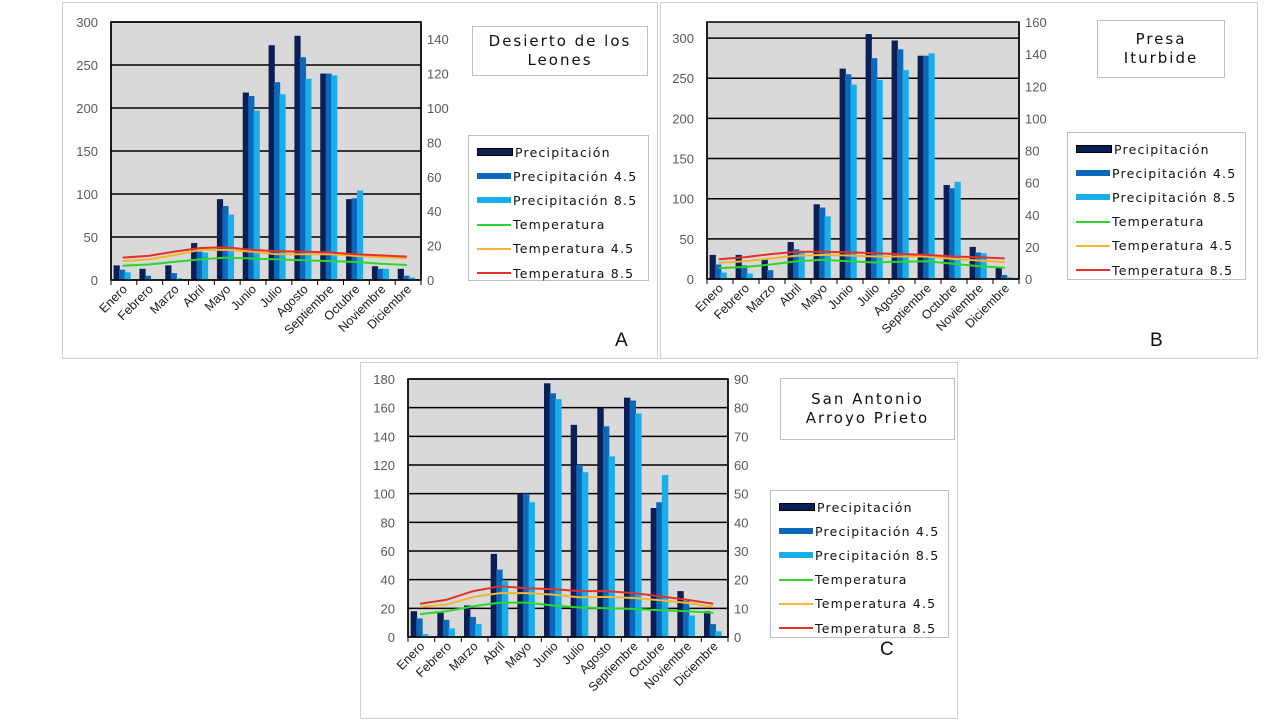  Describe the element at coordinates (384, 408) in the screenshot. I see `left-tick-label: 160` at that location.